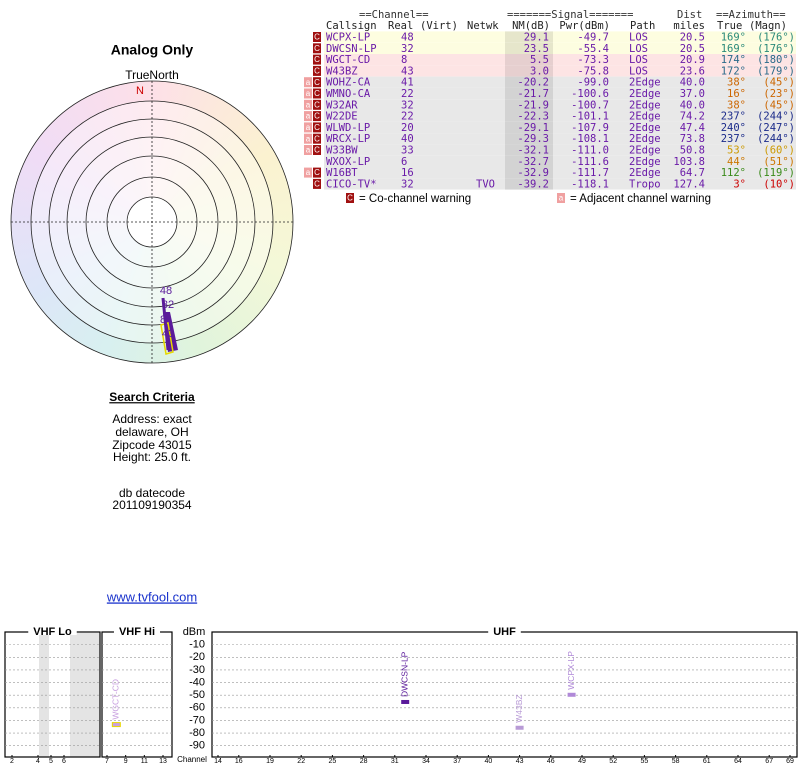 The image size is (800, 768). What do you see at coordinates (348, 162) in the screenshot?
I see `cell: WXOX-LP` at bounding box center [348, 162].